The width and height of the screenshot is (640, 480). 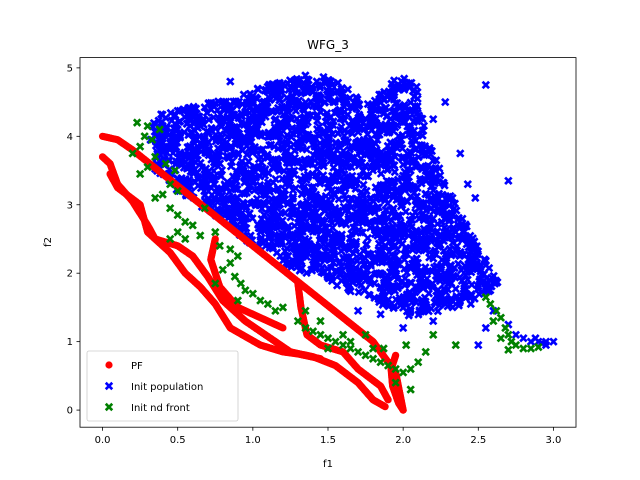 What do you see at coordinates (109, 365) in the screenshot?
I see `legend-marker-pf-dot` at bounding box center [109, 365].